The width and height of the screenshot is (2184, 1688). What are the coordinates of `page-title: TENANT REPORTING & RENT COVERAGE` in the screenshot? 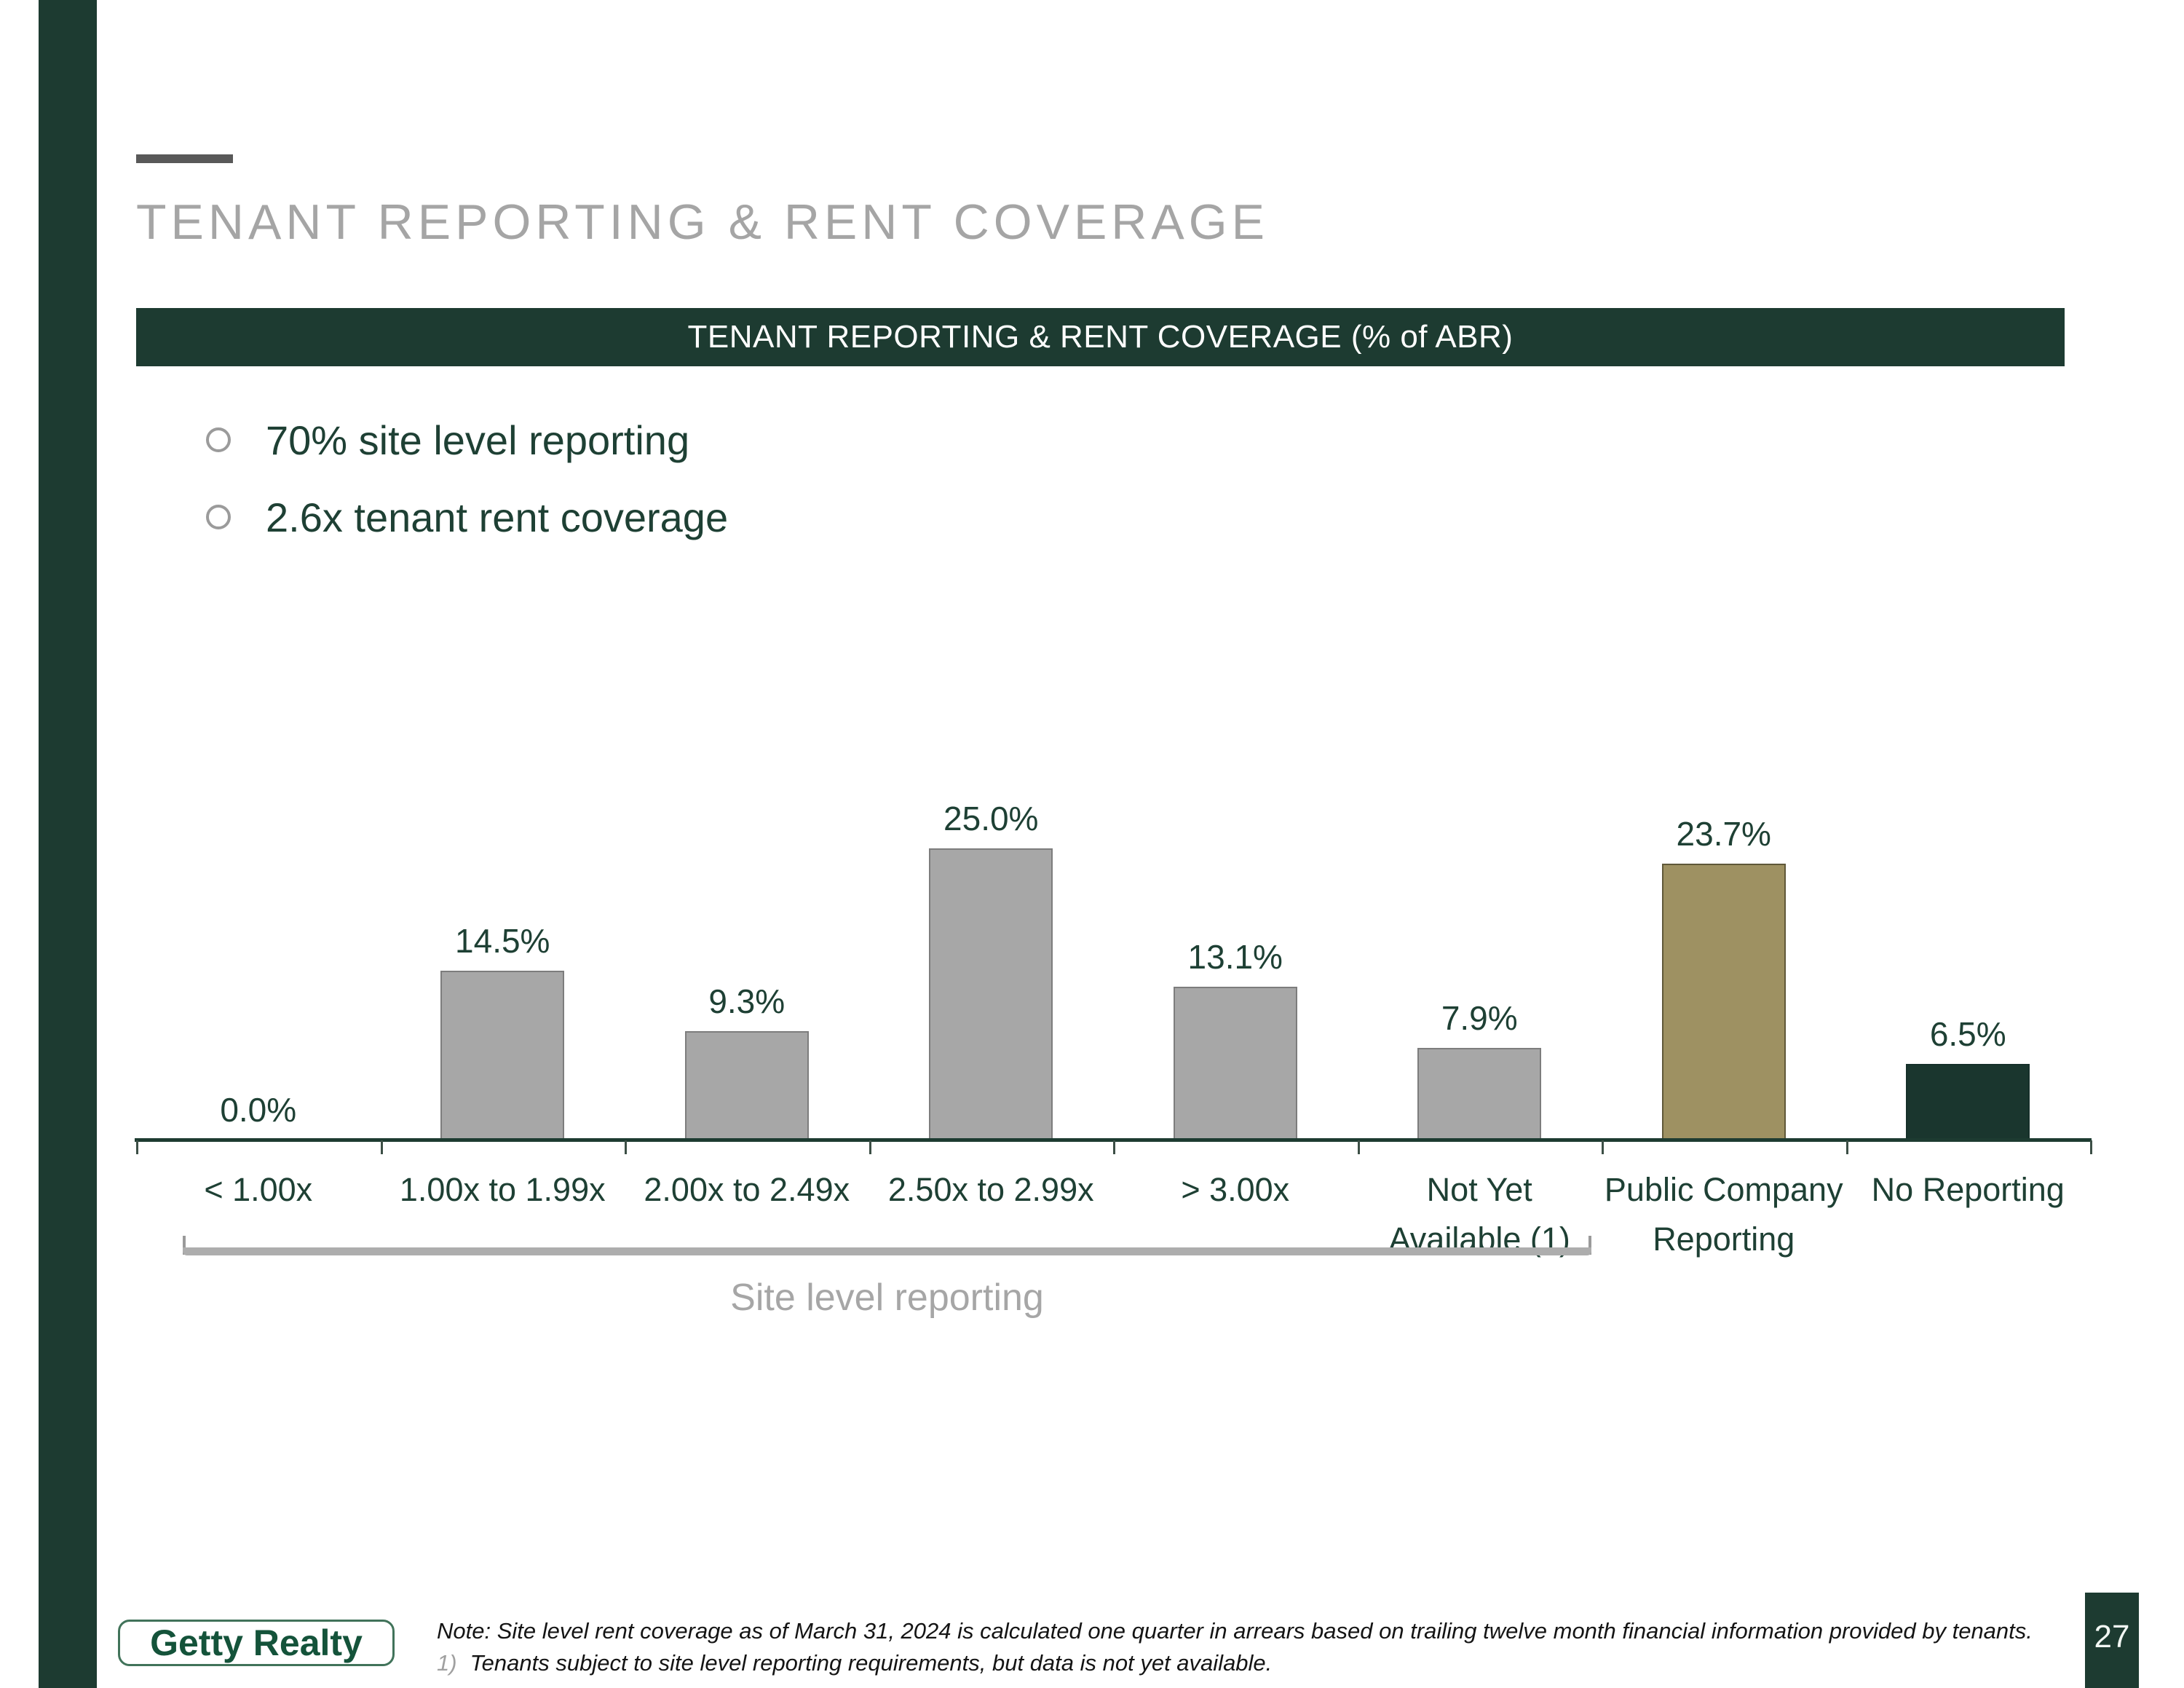 It's located at (703, 222).